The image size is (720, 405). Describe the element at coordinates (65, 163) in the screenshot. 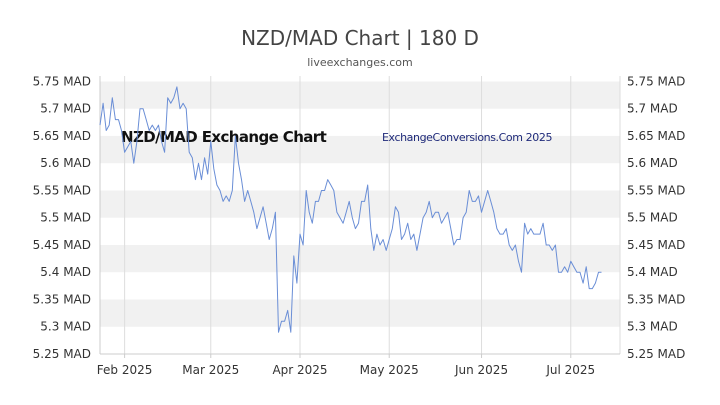

I see `y-tick-label-left: 5.6 MAD` at that location.